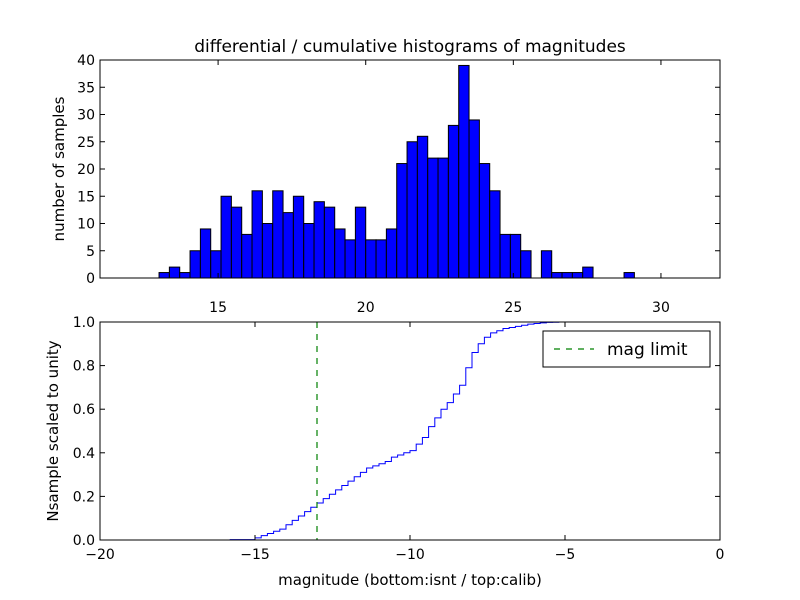 This screenshot has width=800, height=600. I want to click on y-tick-label: 0.6, so click(84, 410).